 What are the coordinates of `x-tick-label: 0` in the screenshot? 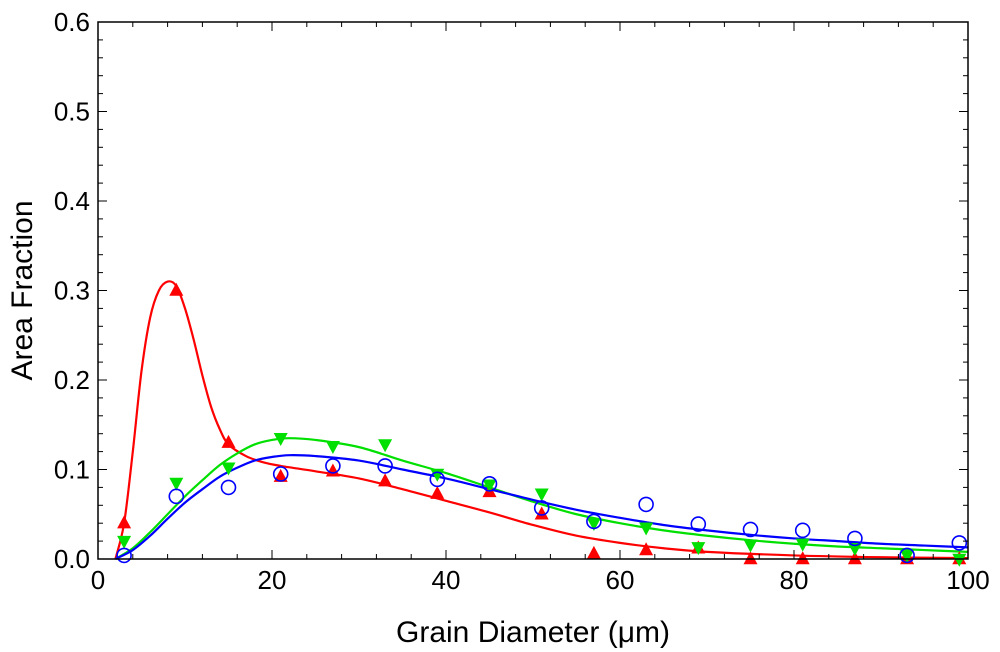 It's located at (98, 580).